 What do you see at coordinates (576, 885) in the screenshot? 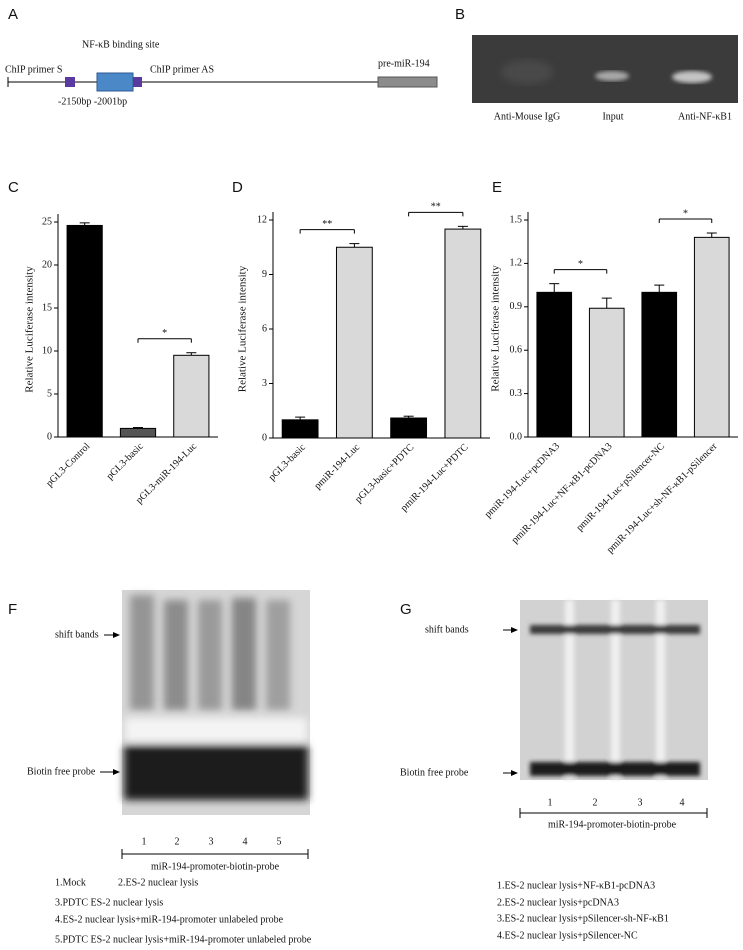
I see `legend-text: 1.ES-2 nuclear lysis+NF-κB1-pcDNA3` at bounding box center [576, 885].